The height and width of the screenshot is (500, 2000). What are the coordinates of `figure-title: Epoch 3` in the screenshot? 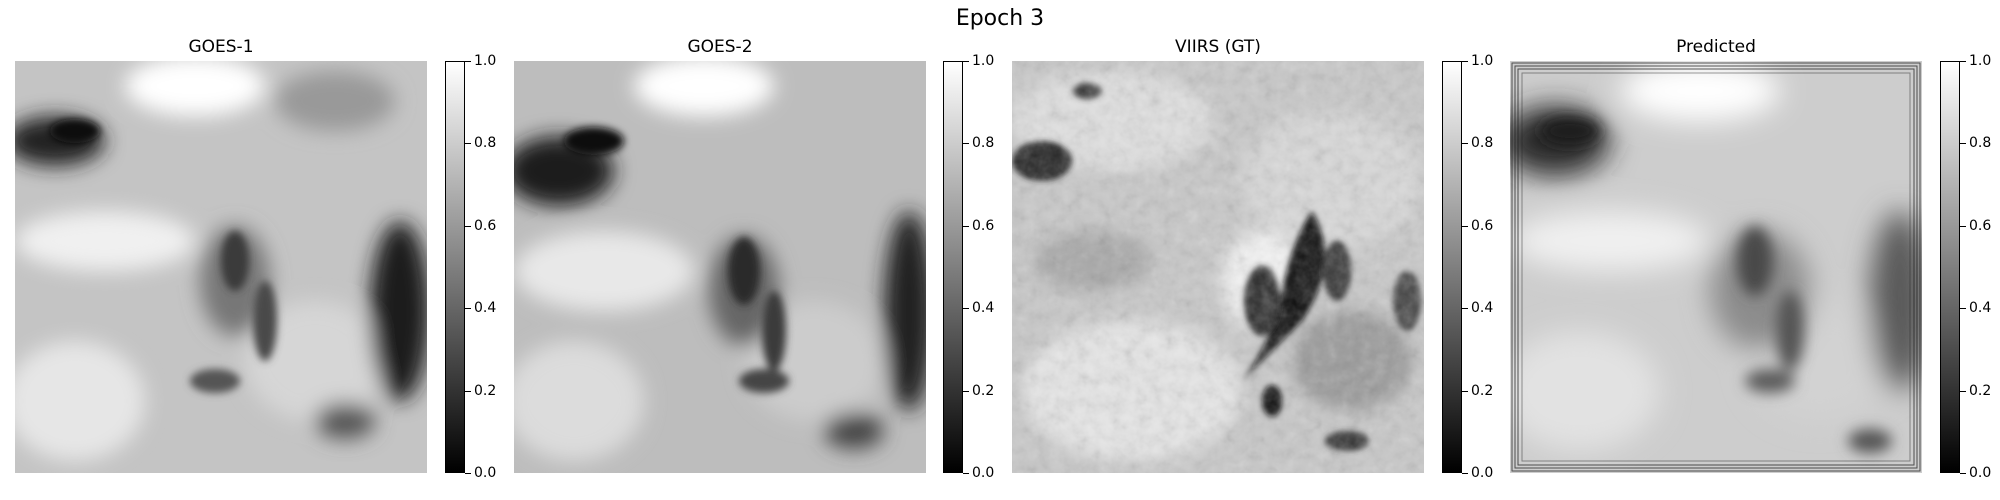 It's located at (1000, 18).